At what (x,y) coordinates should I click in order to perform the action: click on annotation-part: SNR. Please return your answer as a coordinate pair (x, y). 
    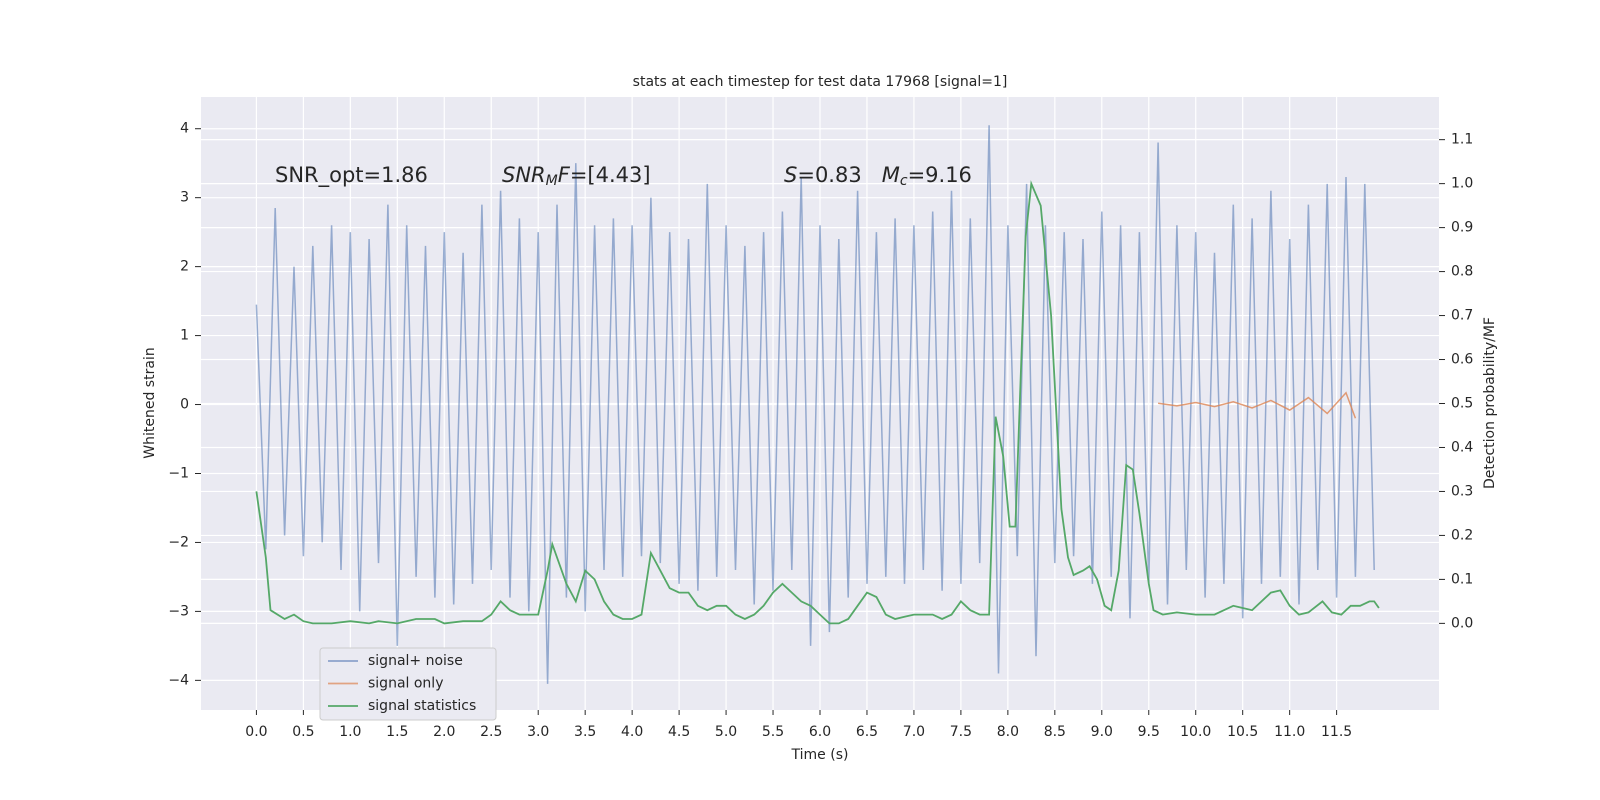
    Looking at the image, I should click on (524, 175).